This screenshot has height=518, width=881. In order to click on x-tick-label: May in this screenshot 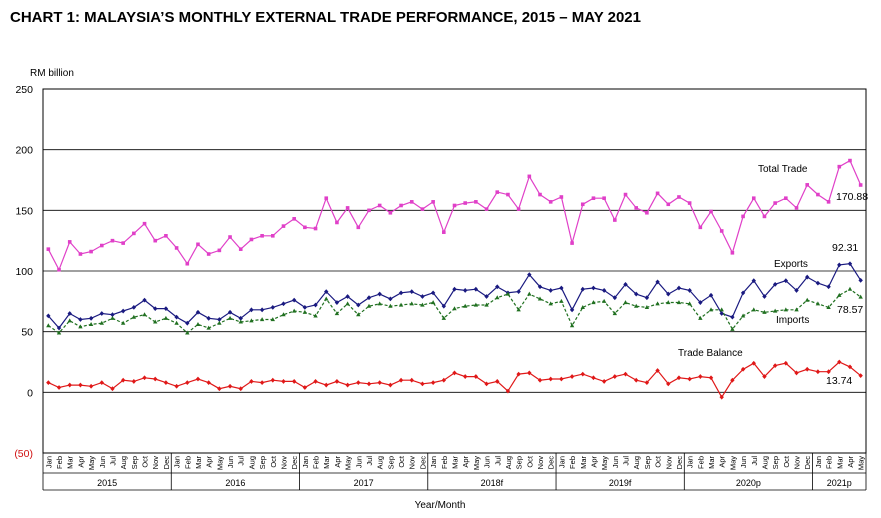, I will do `click(91, 463)`.